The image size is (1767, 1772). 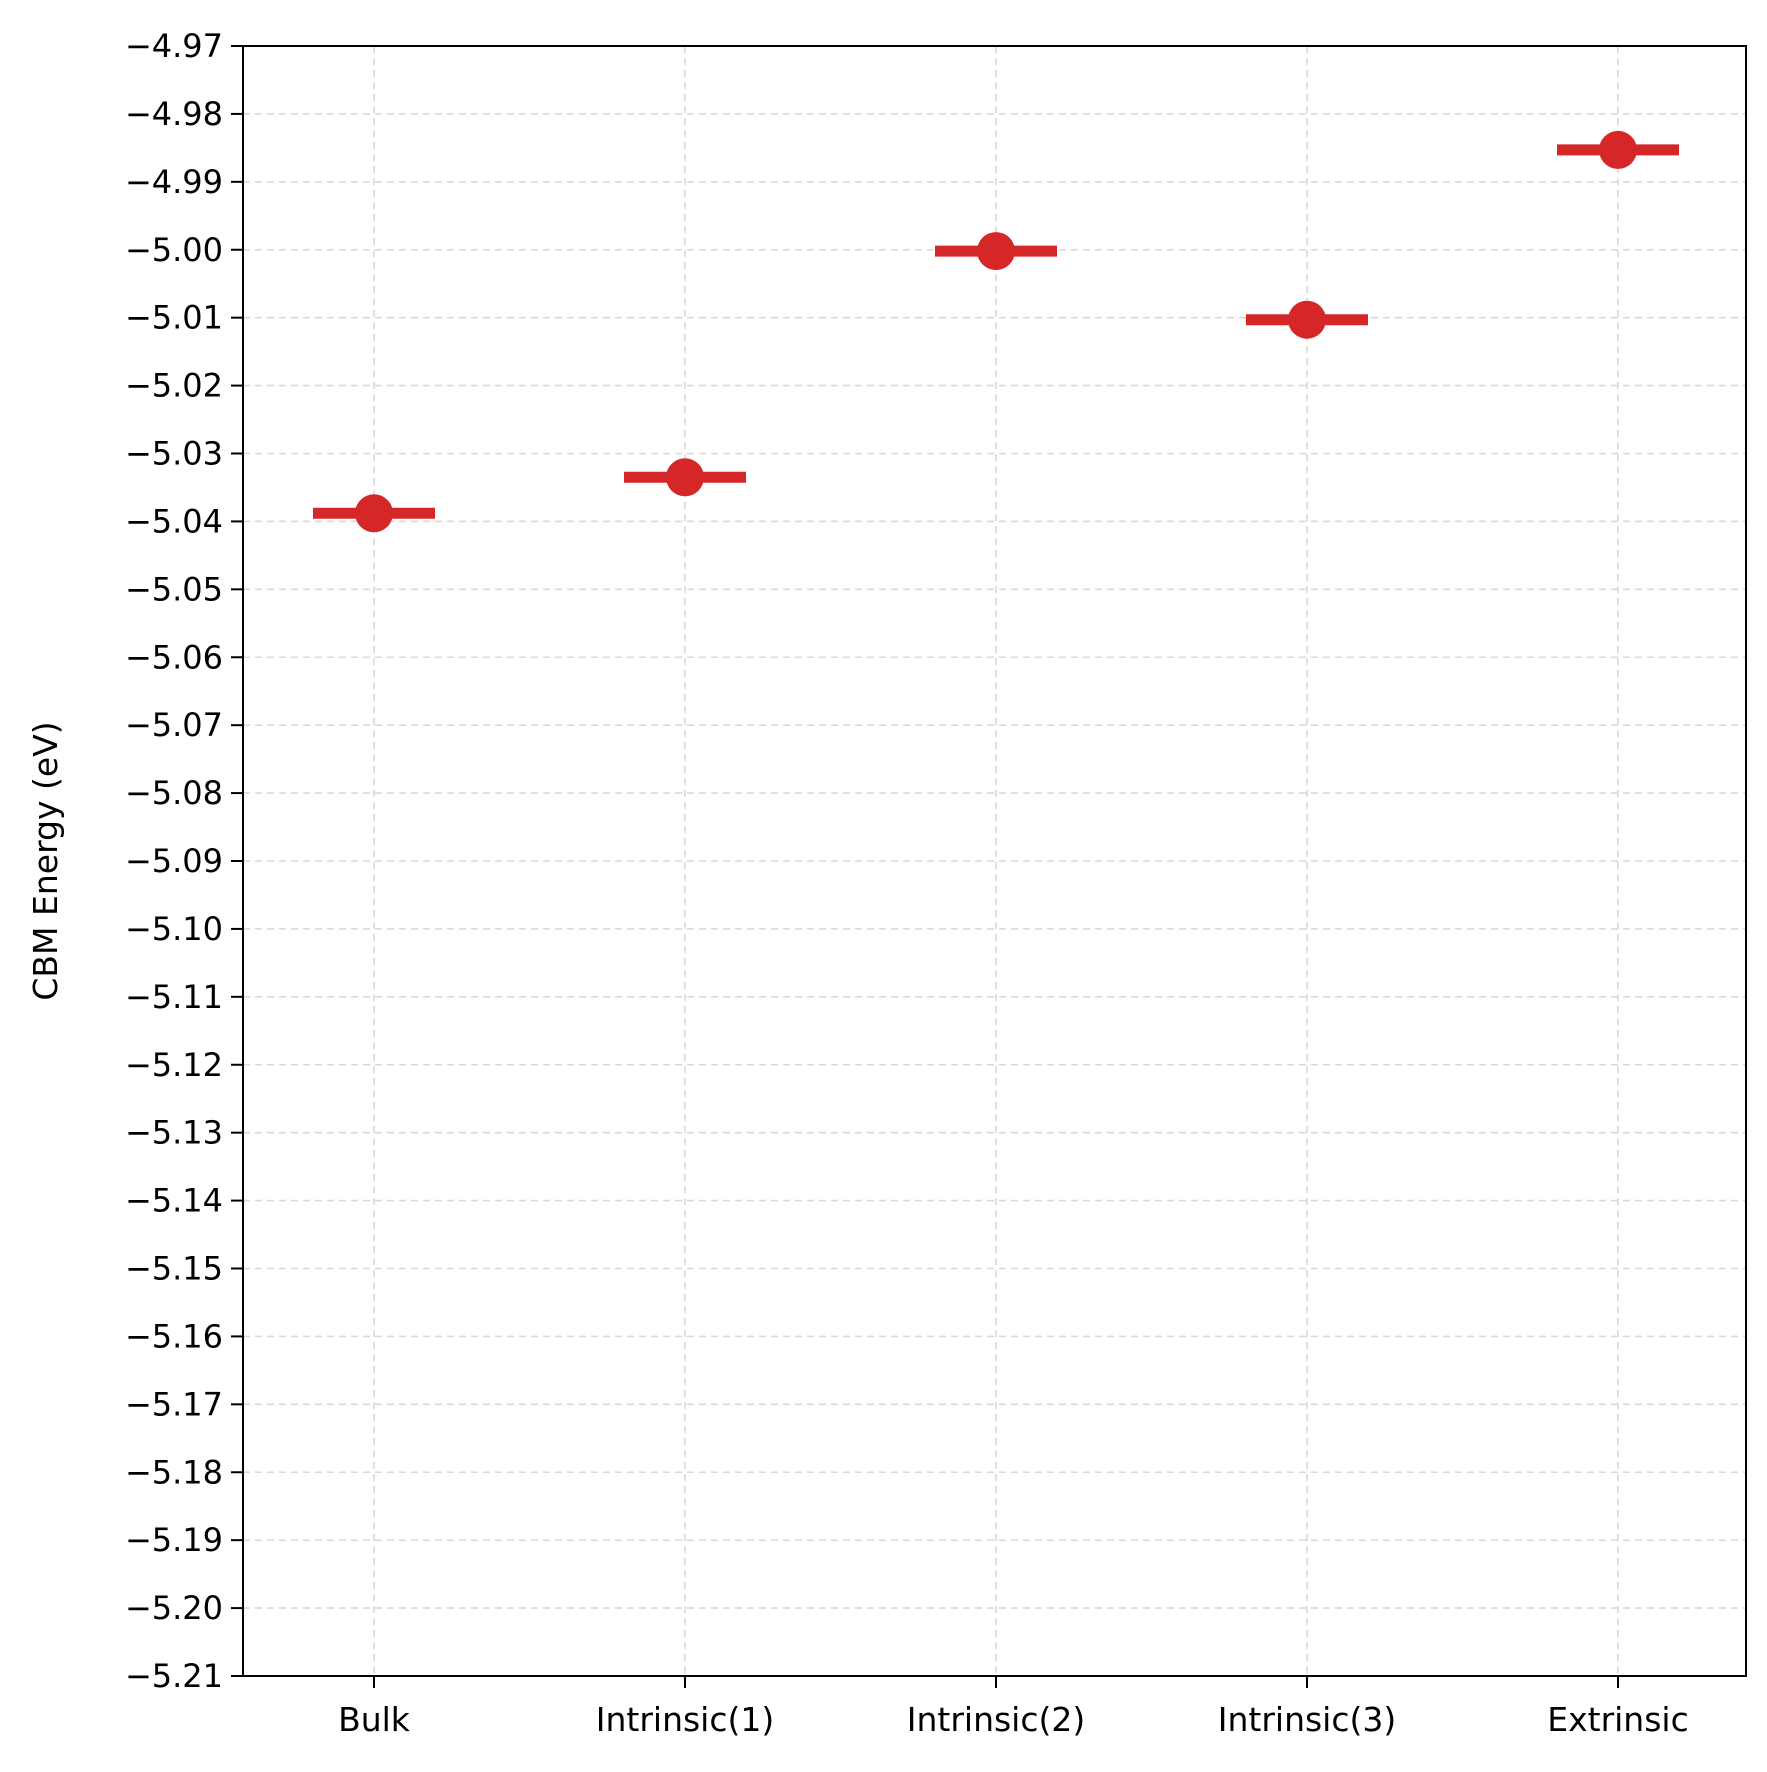 What do you see at coordinates (174, 1336) in the screenshot?
I see `y-tick-label: −5.16` at bounding box center [174, 1336].